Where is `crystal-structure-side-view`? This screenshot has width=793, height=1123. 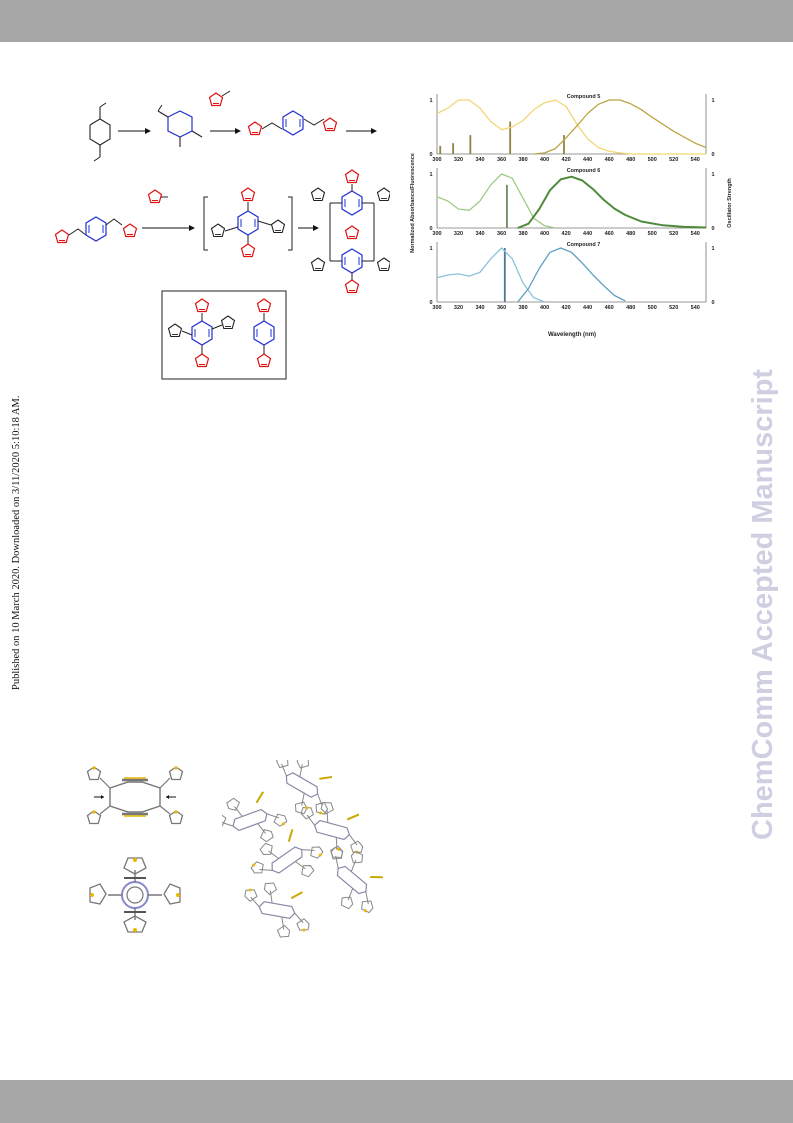
crystal-structure-side-view is located at coordinates (135, 795).